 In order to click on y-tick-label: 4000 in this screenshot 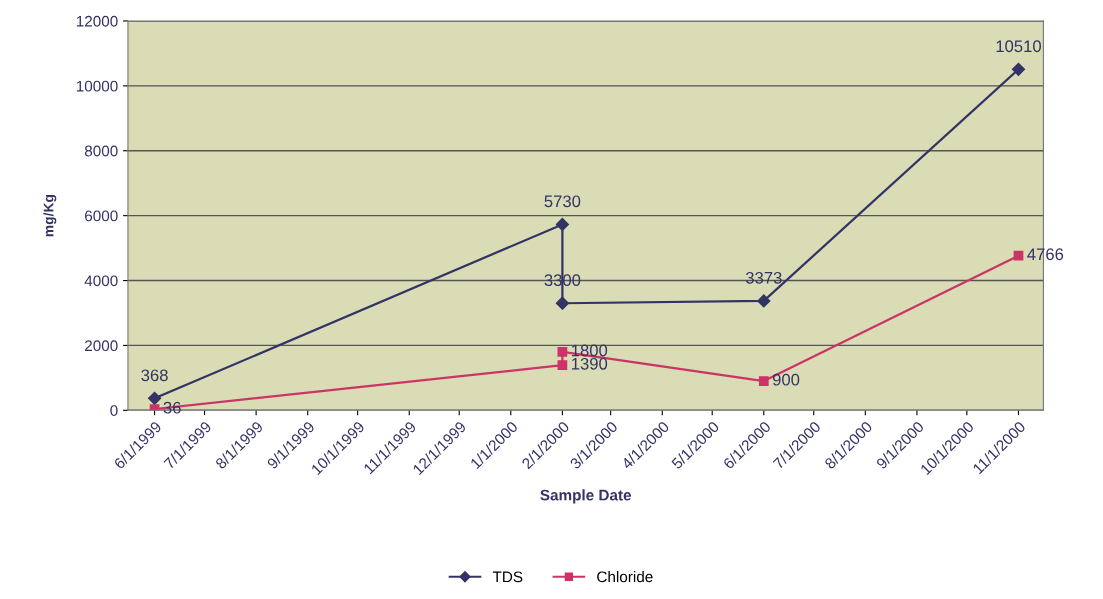, I will do `click(101, 281)`.